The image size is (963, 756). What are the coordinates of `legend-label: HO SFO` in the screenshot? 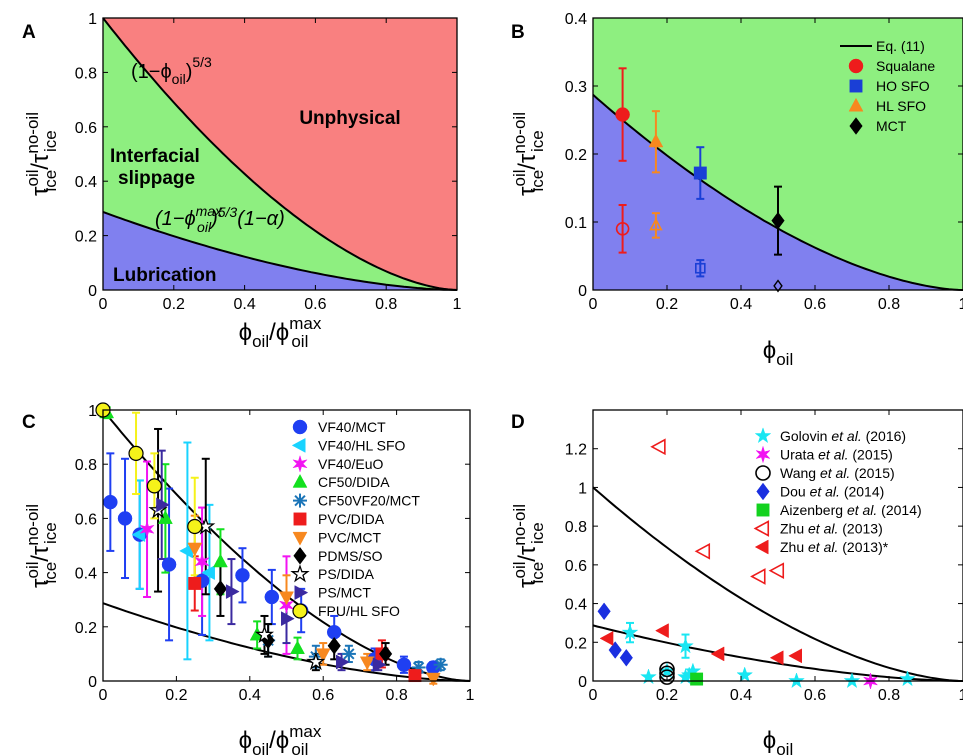 It's located at (903, 86).